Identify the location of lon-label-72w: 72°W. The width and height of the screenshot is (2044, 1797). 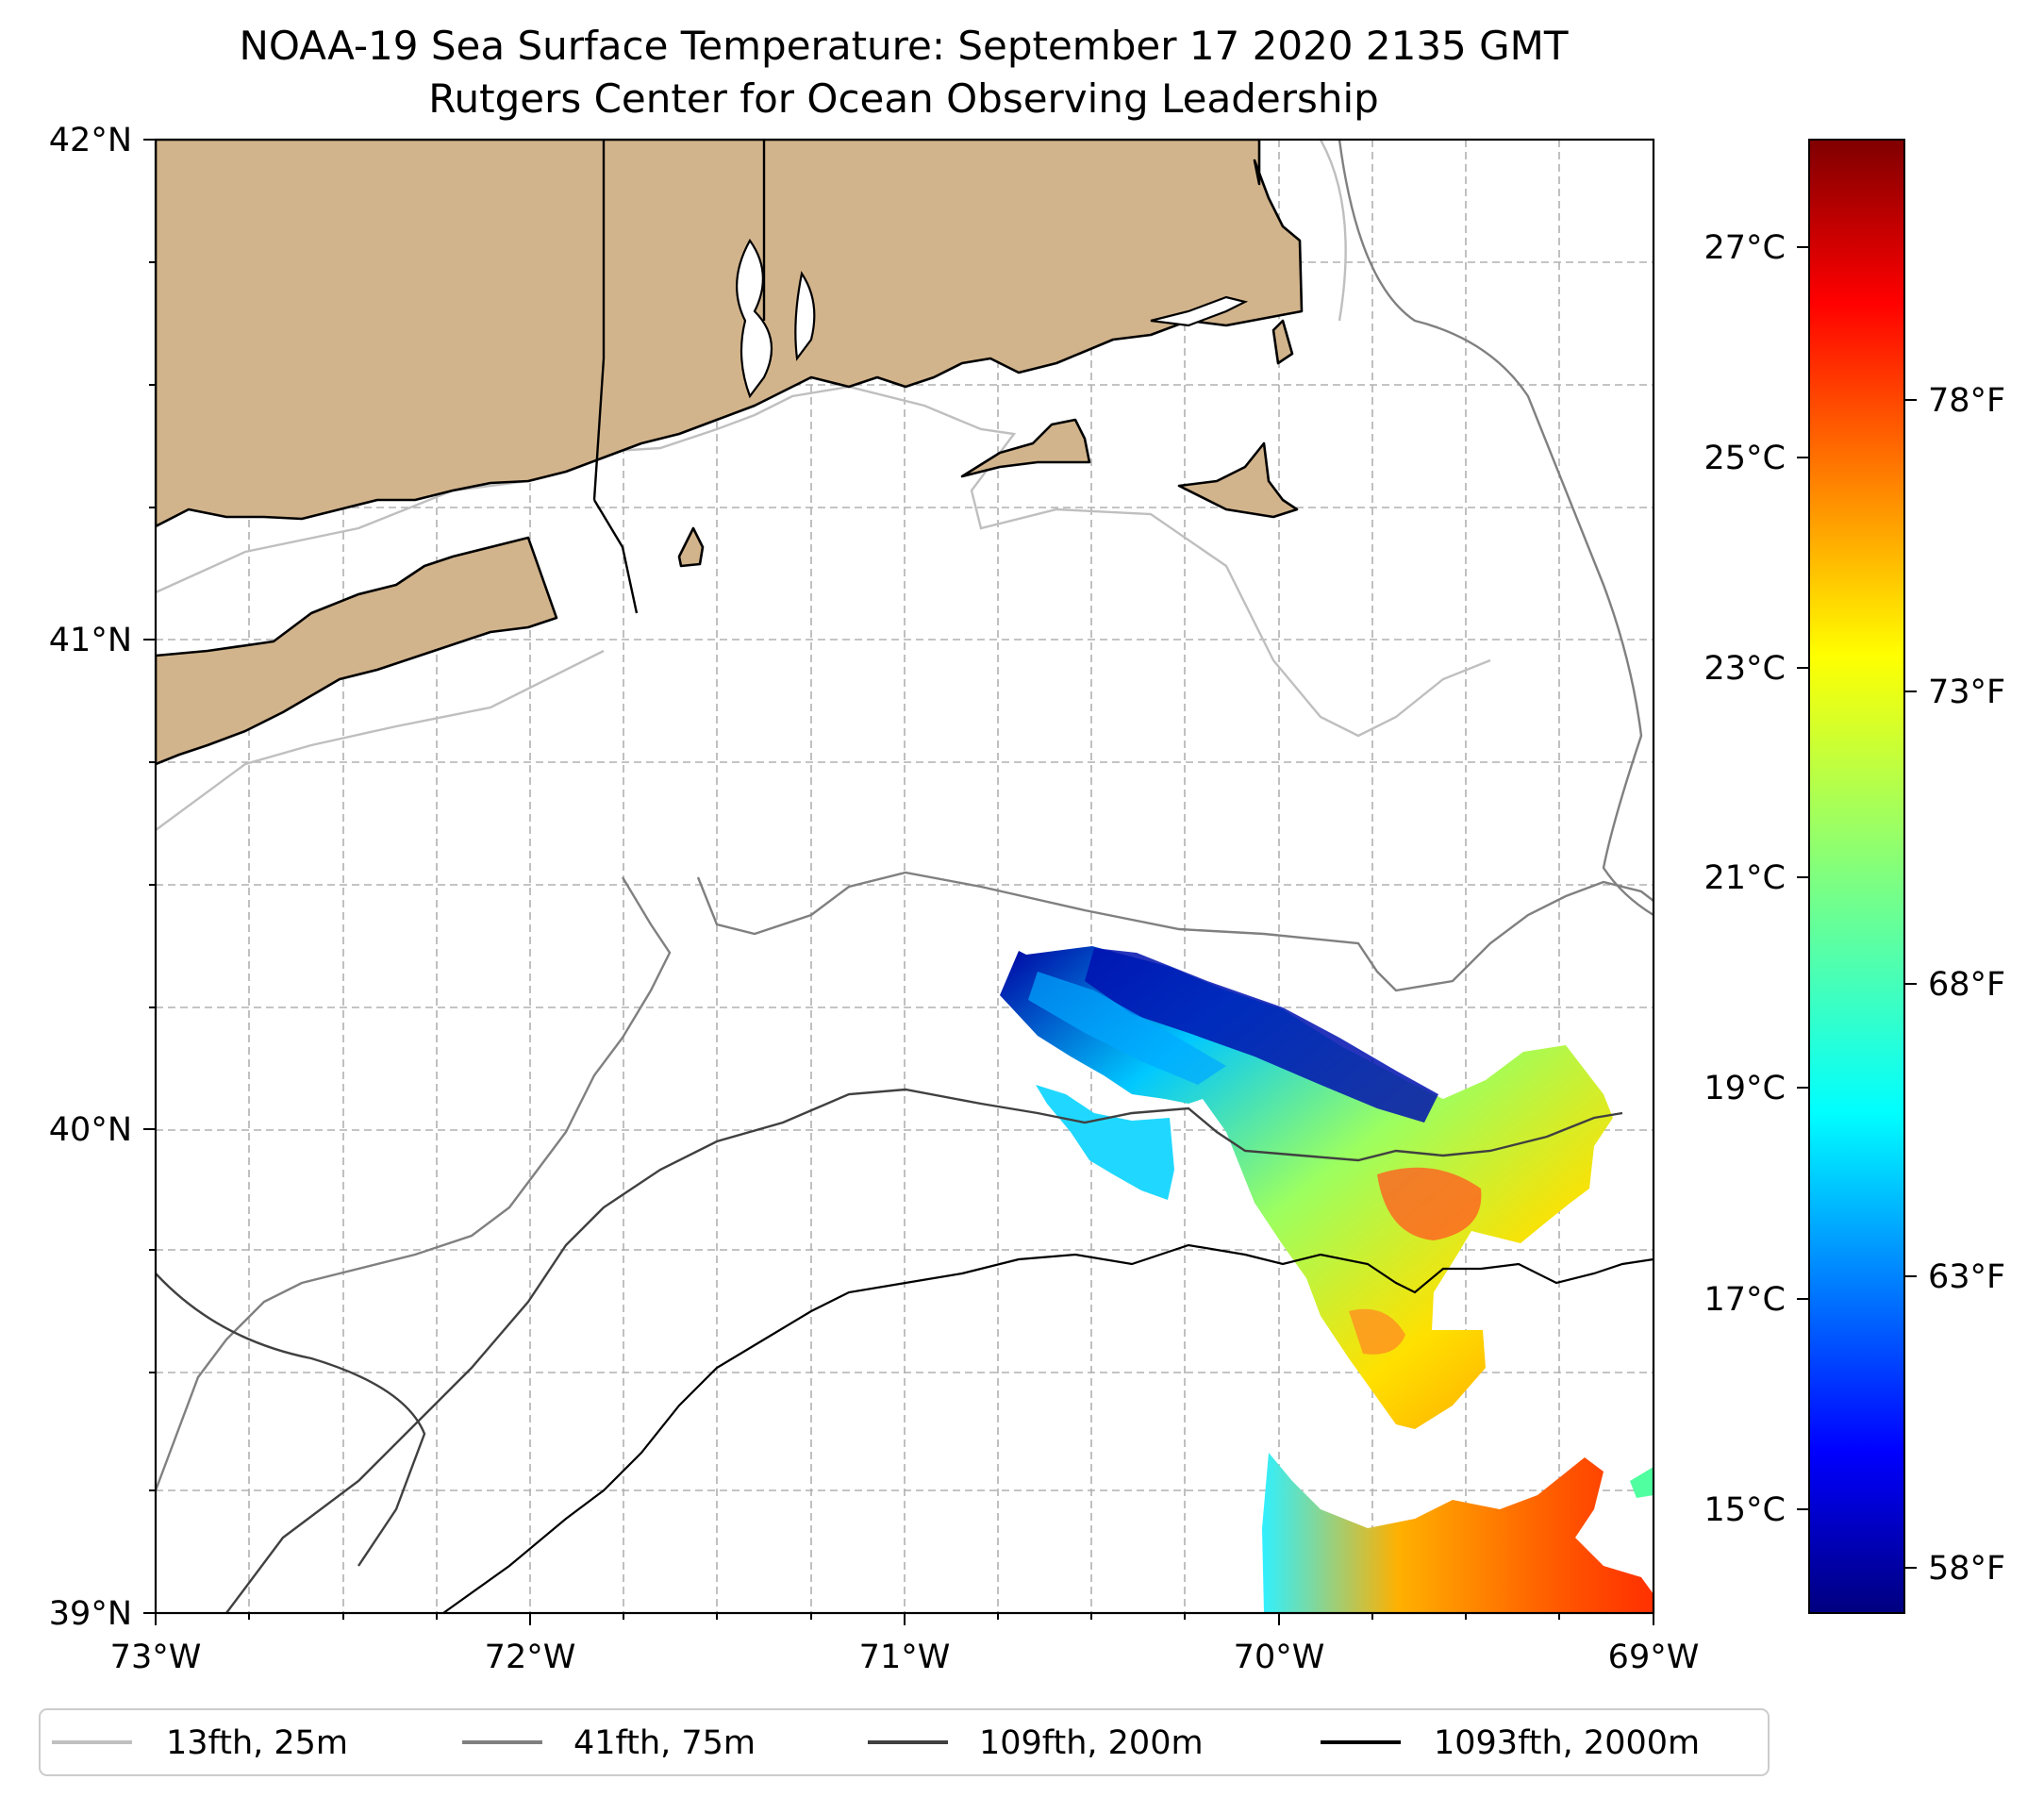
(531, 1657).